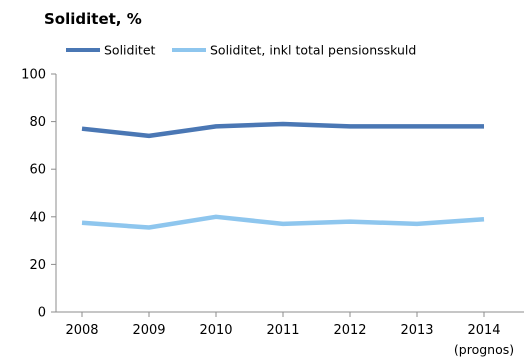  I want to click on chart-title: Soliditet, %, so click(93, 19).